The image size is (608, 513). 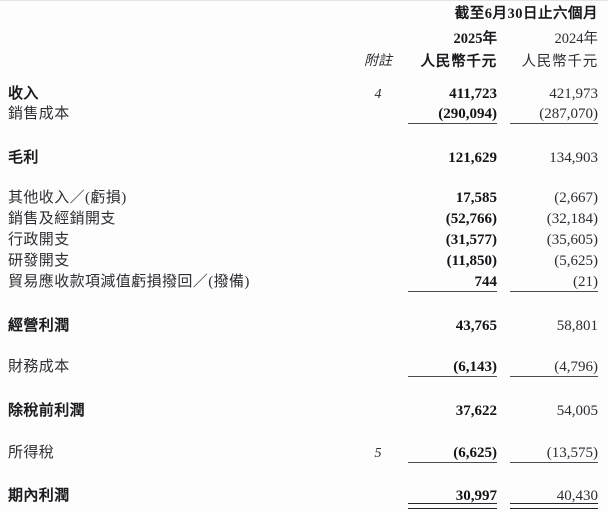 What do you see at coordinates (526, 14) in the screenshot?
I see `header-period: 截至6月30日止六個月` at bounding box center [526, 14].